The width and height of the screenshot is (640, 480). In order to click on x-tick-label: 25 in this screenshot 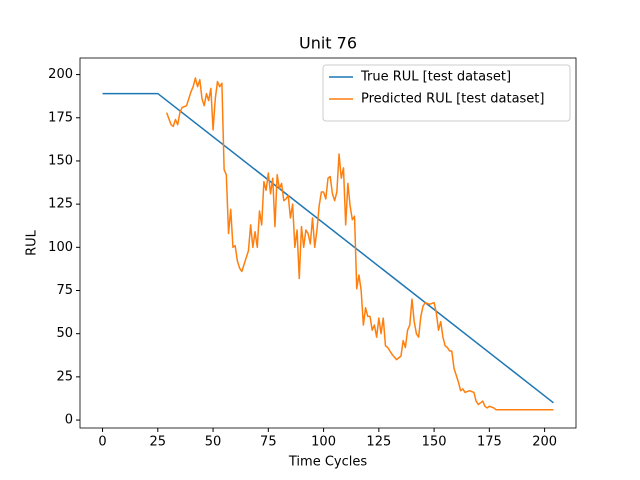, I will do `click(158, 442)`.